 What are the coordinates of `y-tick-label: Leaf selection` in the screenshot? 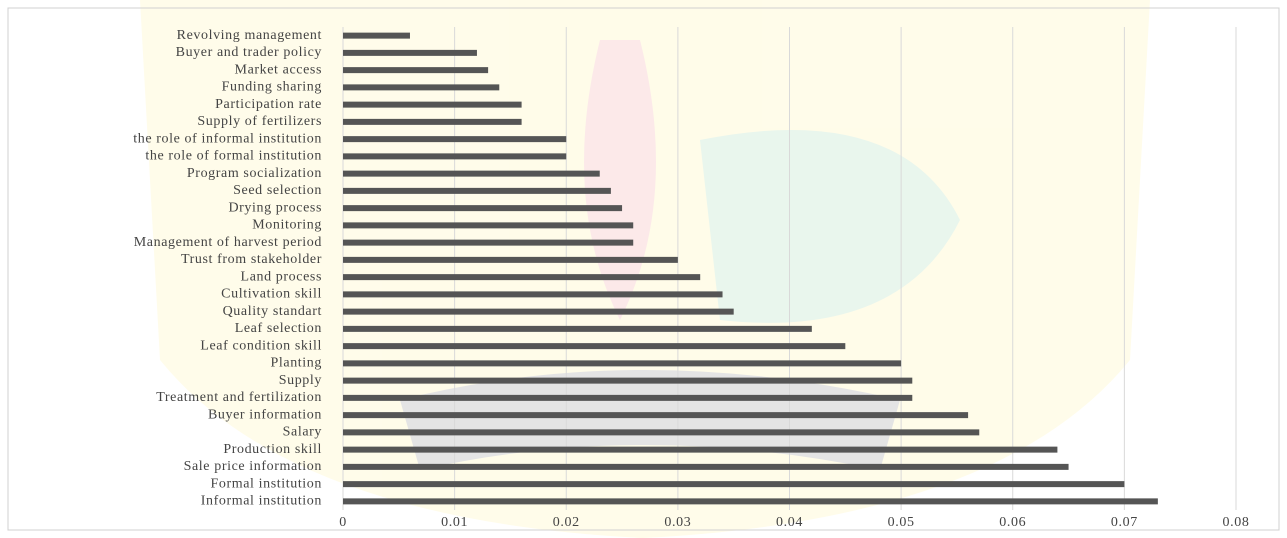 It's located at (278, 328).